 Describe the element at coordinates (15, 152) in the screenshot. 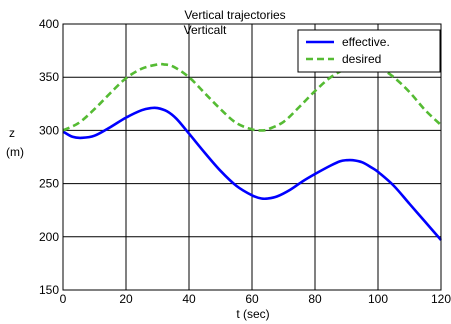

I see `y-axis-label-units: (m)` at that location.